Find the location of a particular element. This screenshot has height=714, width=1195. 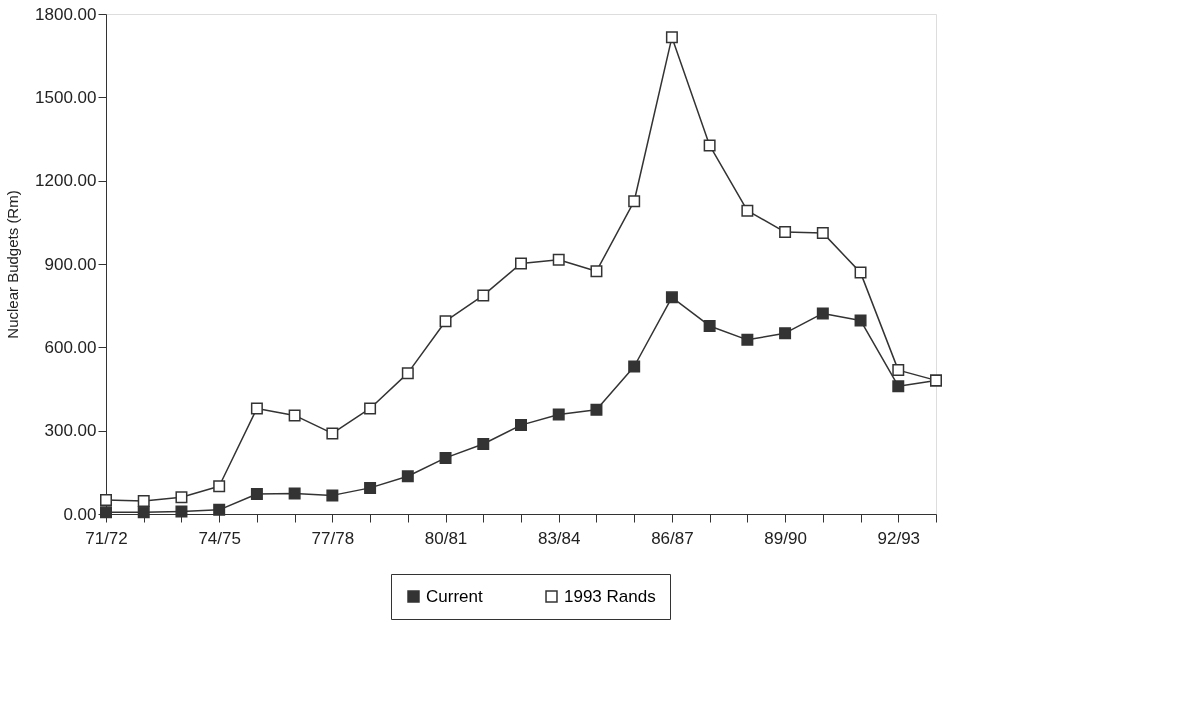

x-tick-label: 80/81 is located at coordinates (446, 538).